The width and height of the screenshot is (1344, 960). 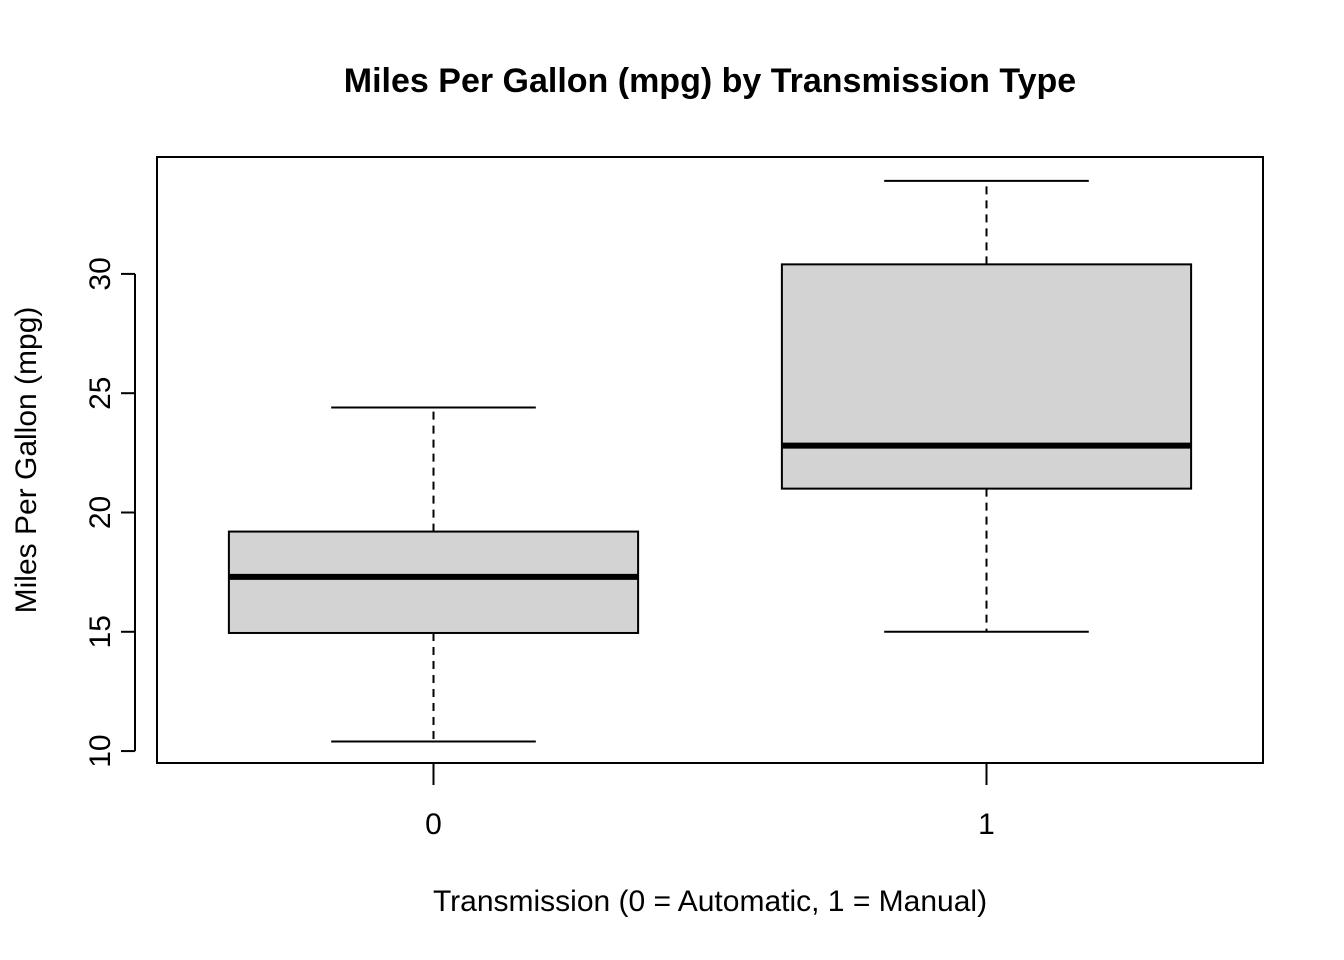 I want to click on y-axis-label: Miles Per Gallon (mpg), so click(x=26, y=460).